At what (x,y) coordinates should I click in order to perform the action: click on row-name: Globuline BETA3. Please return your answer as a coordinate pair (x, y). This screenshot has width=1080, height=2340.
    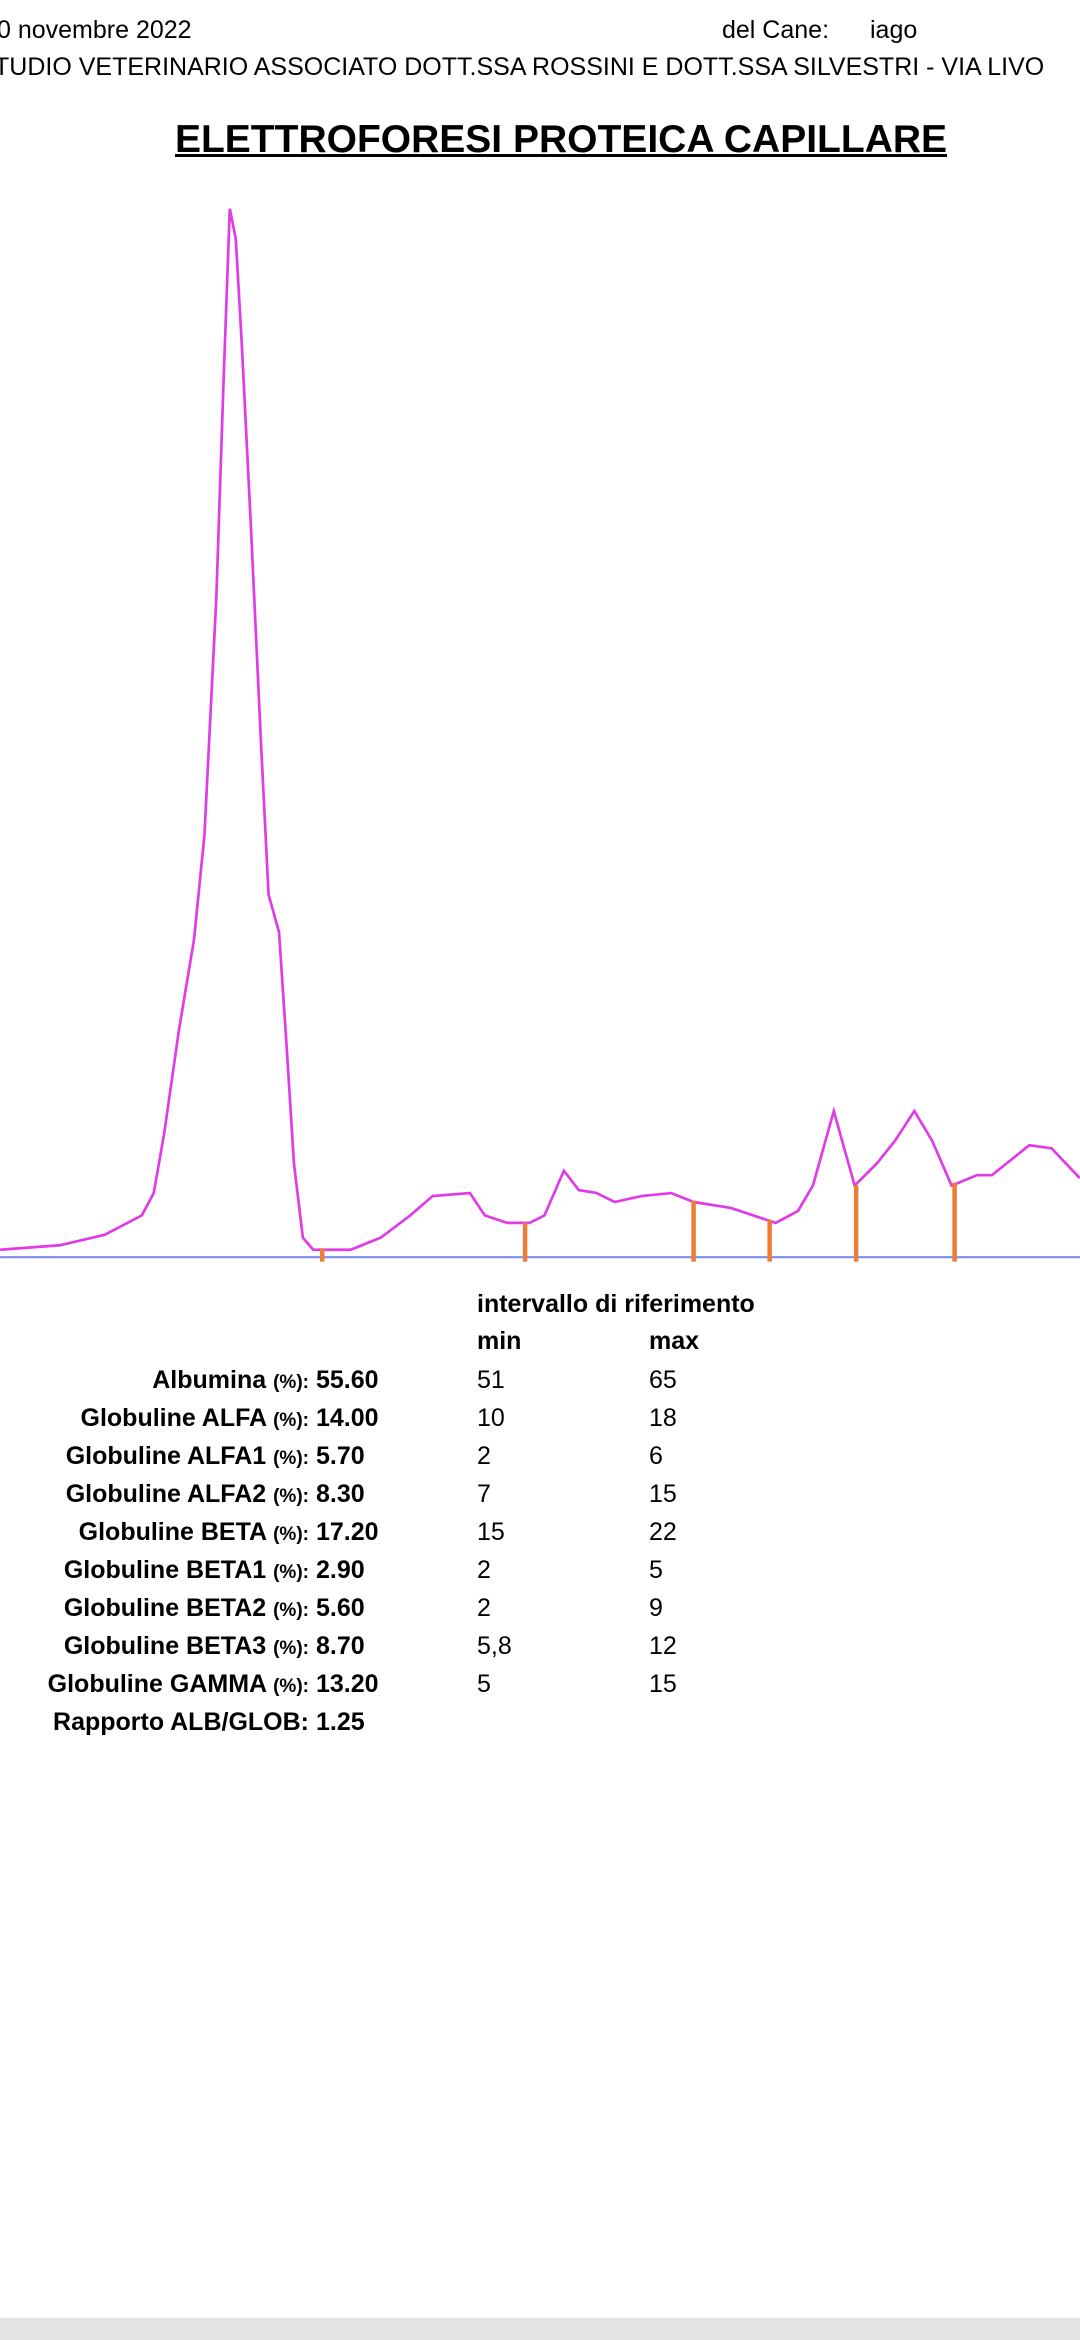
    Looking at the image, I should click on (165, 1646).